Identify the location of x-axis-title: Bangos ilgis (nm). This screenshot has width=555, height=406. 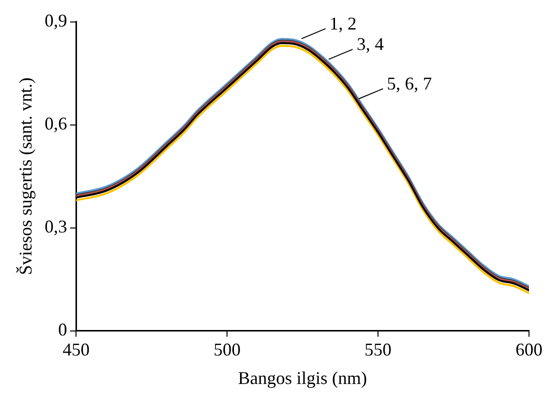
(303, 378).